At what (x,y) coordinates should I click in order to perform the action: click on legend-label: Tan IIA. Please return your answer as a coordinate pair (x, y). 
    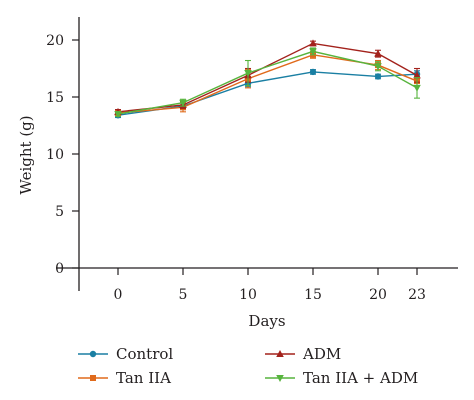
    Looking at the image, I should click on (143, 378).